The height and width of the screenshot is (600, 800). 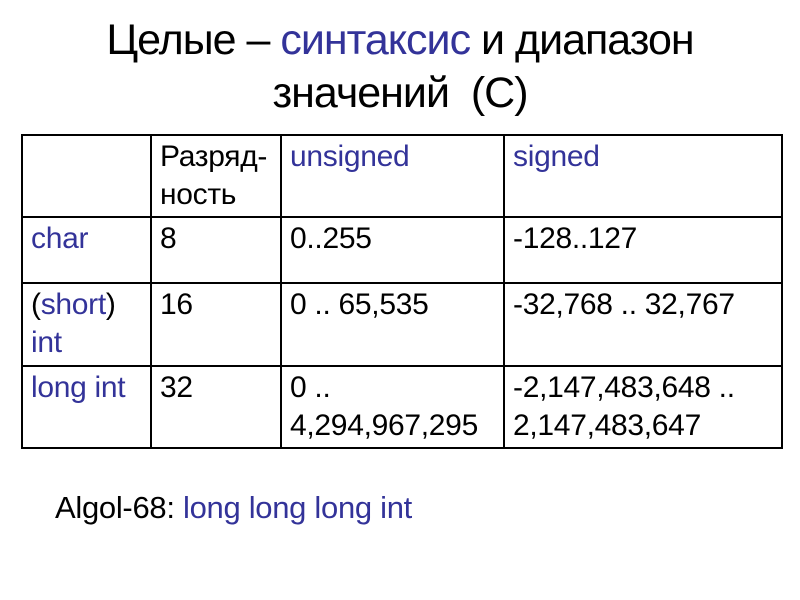 I want to click on type-name: short, so click(x=73, y=304).